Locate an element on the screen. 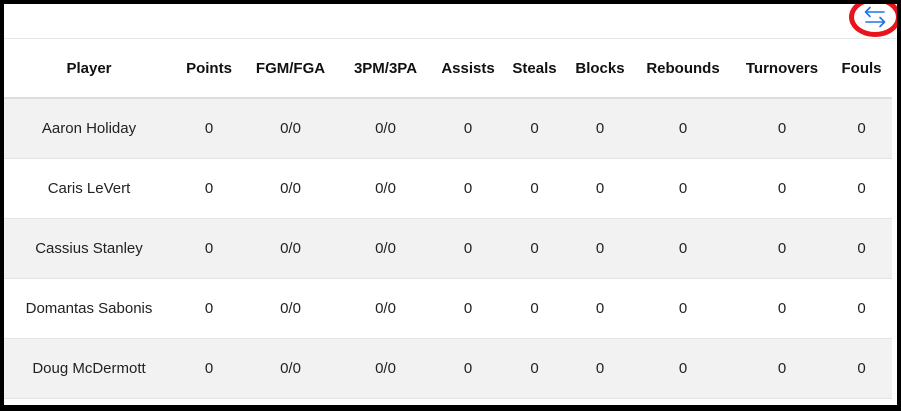  player-name-cell: Doug McDermott is located at coordinates (89, 368).